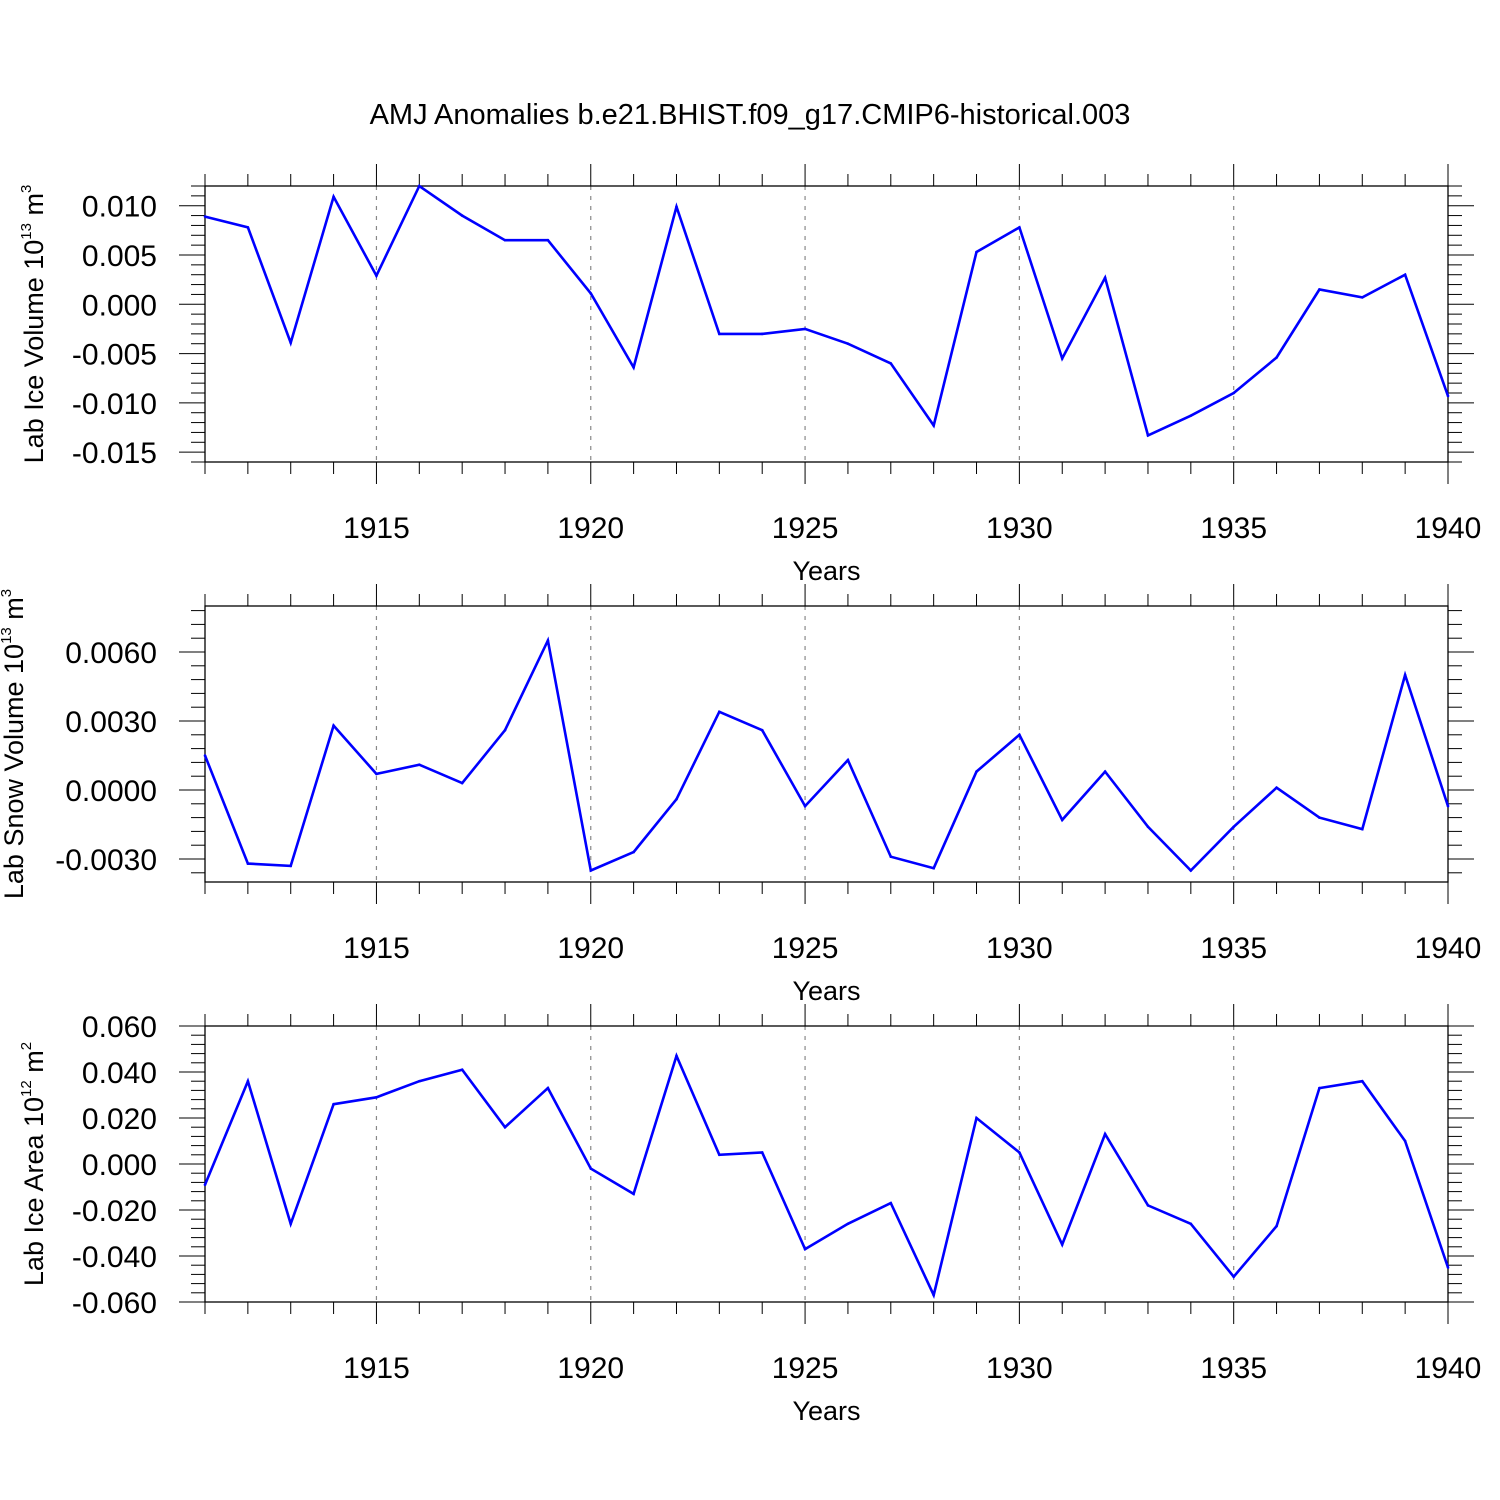 The height and width of the screenshot is (1500, 1500). Describe the element at coordinates (119, 207) in the screenshot. I see `y-tick-label: 0.010` at that location.